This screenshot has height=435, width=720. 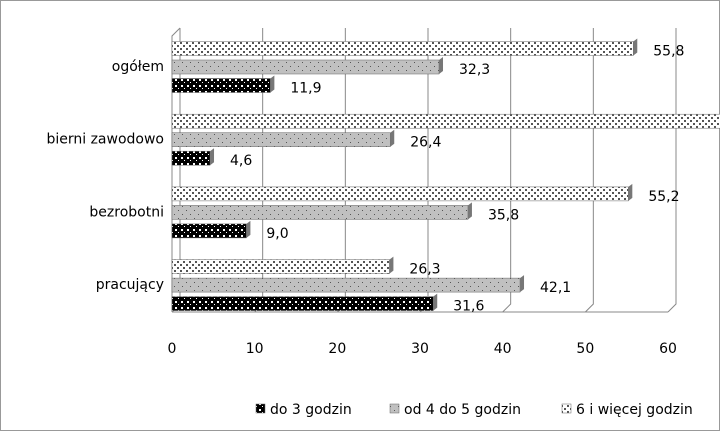 What do you see at coordinates (668, 349) in the screenshot?
I see `x-tick-label: 60` at bounding box center [668, 349].